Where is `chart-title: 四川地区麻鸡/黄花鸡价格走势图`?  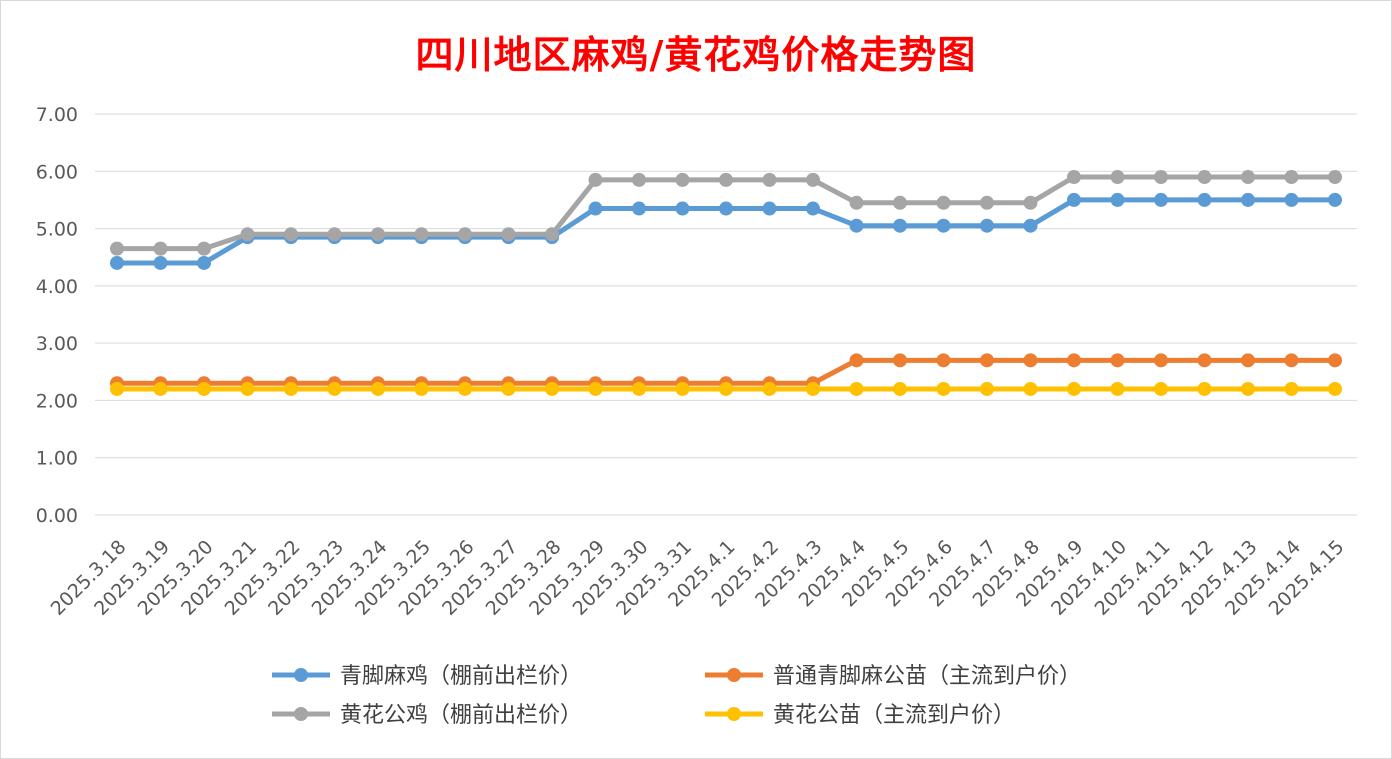 chart-title: 四川地区麻鸡/黄花鸡价格走势图 is located at coordinates (696, 54).